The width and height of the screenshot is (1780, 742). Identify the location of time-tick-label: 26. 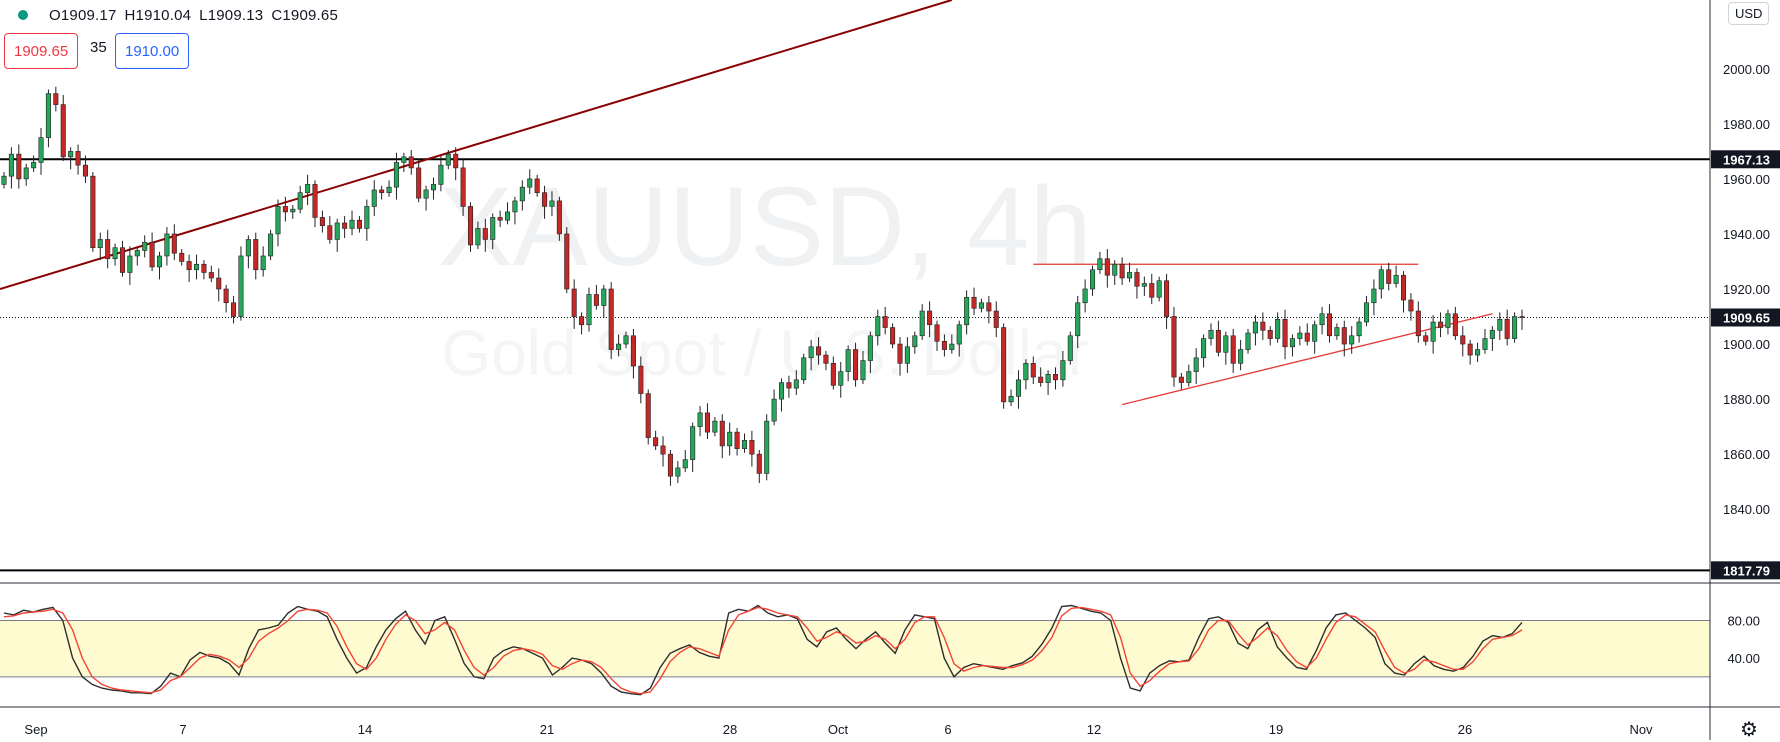
(1465, 729).